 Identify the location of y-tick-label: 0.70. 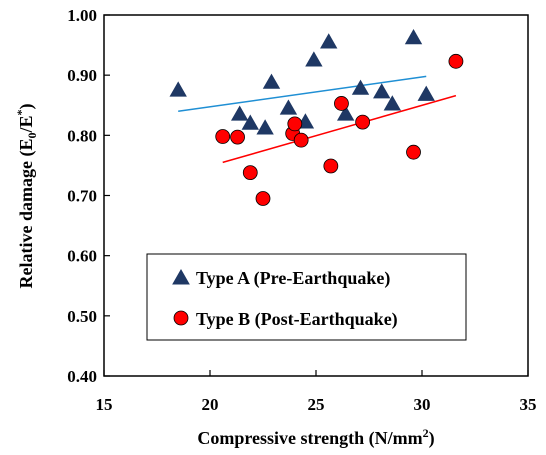
(82, 196).